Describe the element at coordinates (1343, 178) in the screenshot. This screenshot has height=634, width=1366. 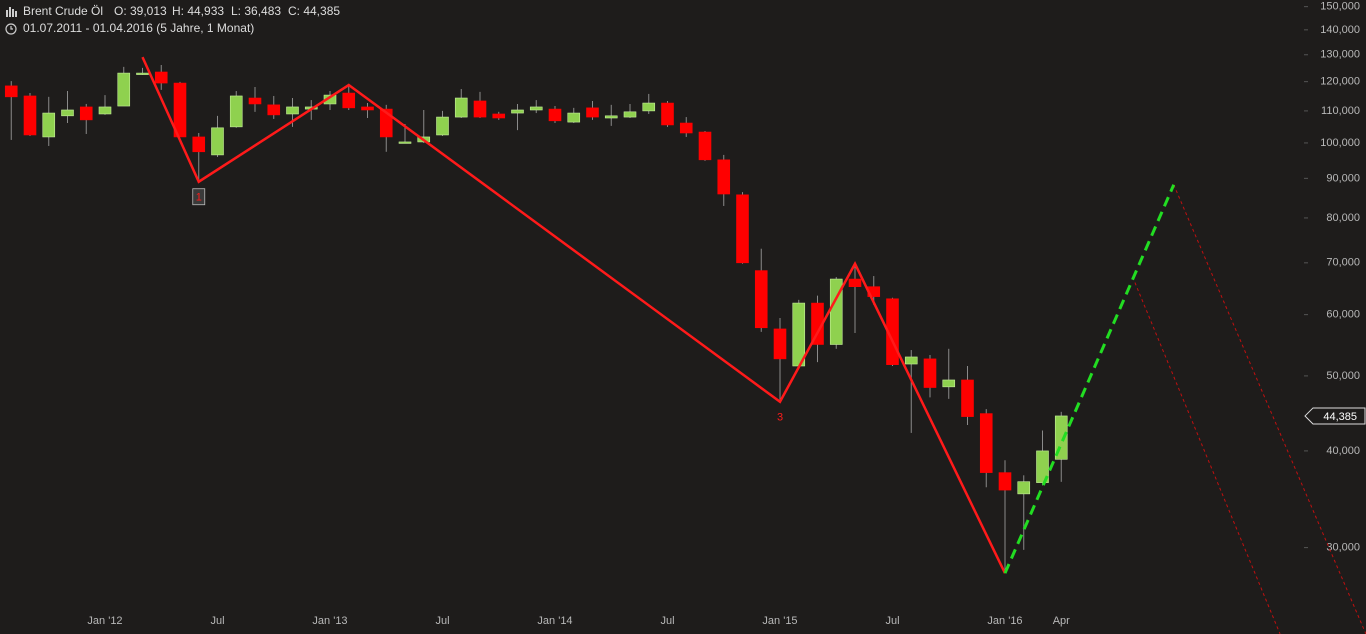
I see `y-tick-label: 90,000` at that location.